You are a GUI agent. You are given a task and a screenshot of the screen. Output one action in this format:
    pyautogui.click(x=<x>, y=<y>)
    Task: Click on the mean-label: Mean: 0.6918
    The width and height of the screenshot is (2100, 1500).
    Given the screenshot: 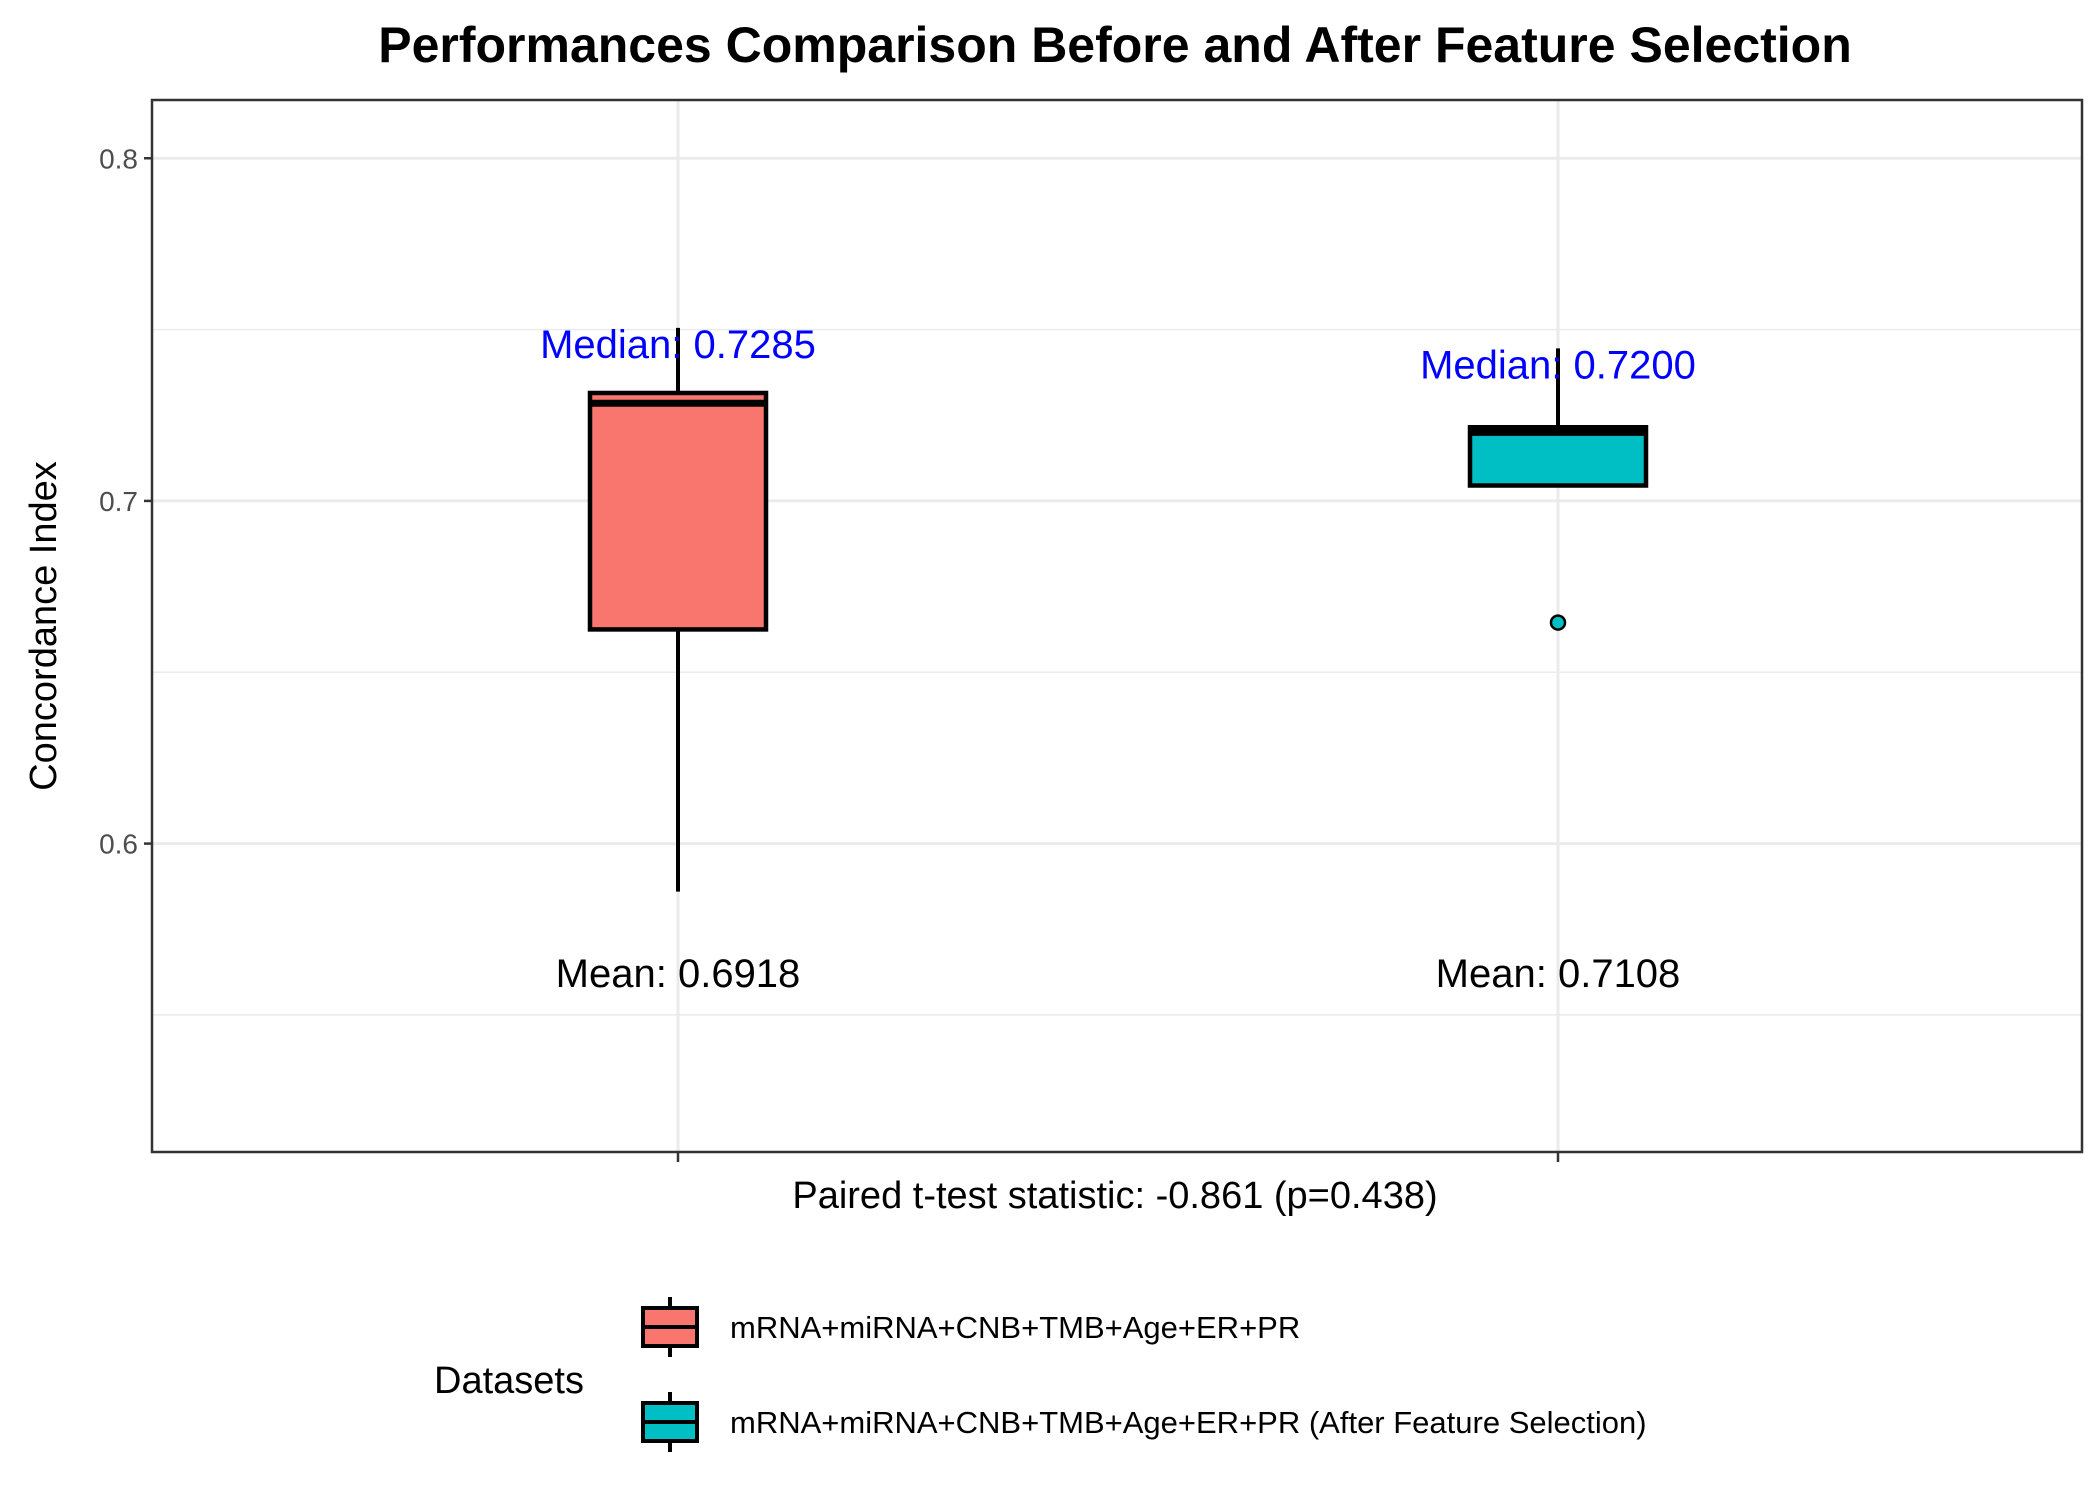 What is the action you would take?
    pyautogui.click(x=678, y=974)
    